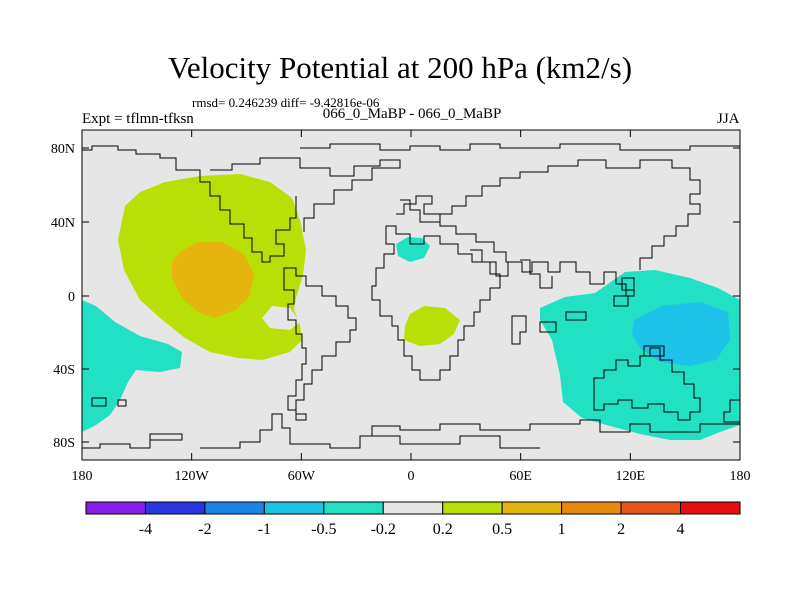 This screenshot has height=600, width=800. I want to click on colorbar-label: 2, so click(621, 529).